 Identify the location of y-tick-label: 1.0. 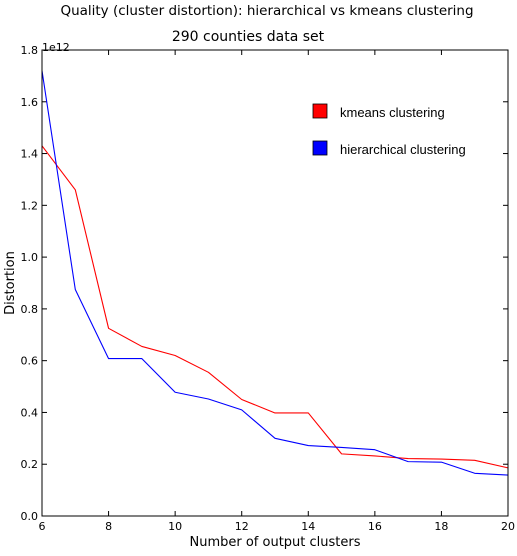
(30, 257).